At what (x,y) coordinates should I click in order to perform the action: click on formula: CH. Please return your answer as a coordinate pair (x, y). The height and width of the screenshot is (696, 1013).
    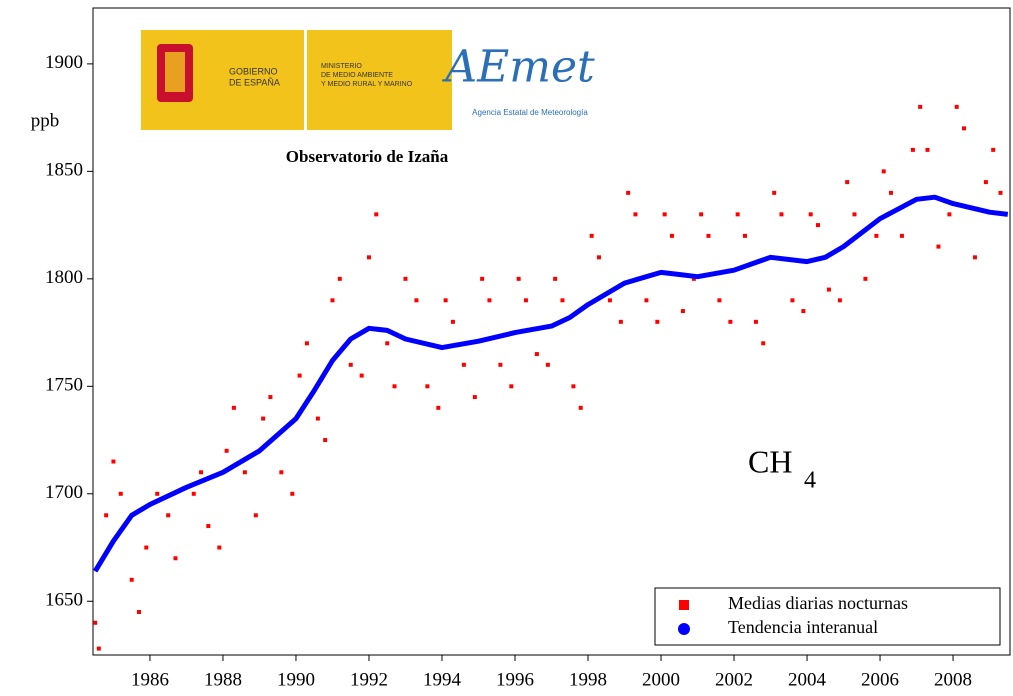
    Looking at the image, I should click on (770, 461).